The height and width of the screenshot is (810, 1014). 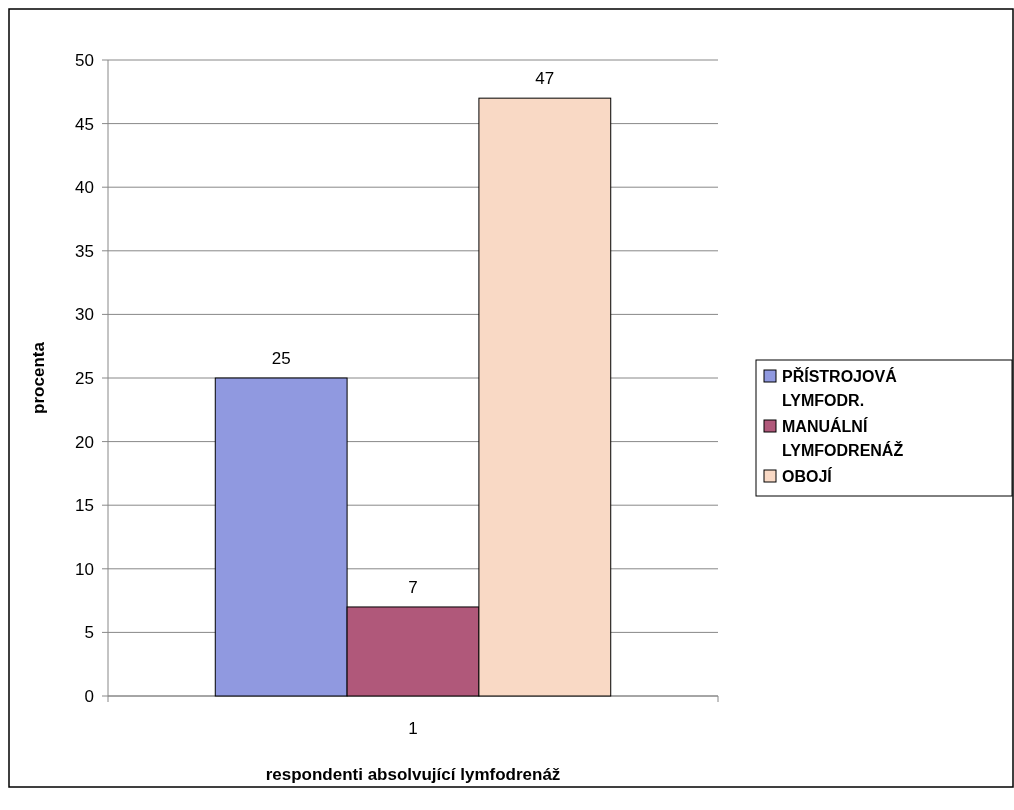 What do you see at coordinates (89, 696) in the screenshot?
I see `y-tick-label: 0` at bounding box center [89, 696].